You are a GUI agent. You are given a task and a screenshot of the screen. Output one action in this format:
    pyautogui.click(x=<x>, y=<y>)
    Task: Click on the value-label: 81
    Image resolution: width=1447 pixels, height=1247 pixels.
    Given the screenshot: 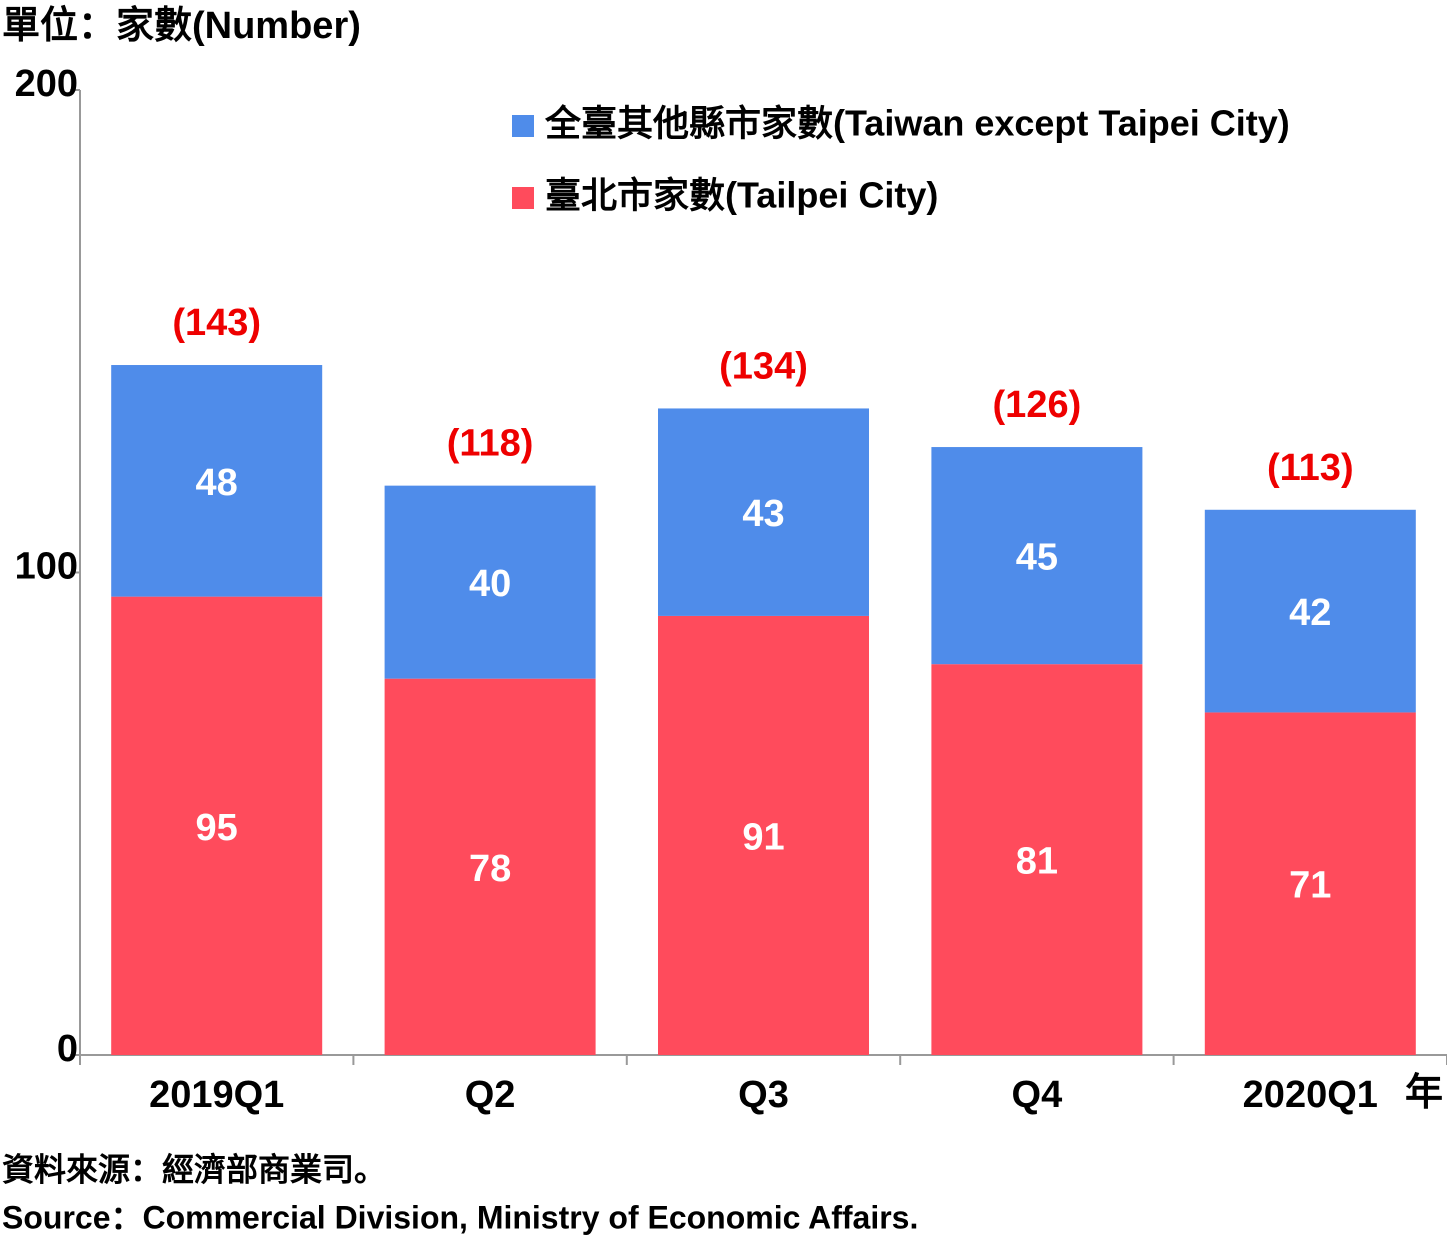 What is the action you would take?
    pyautogui.click(x=1037, y=862)
    